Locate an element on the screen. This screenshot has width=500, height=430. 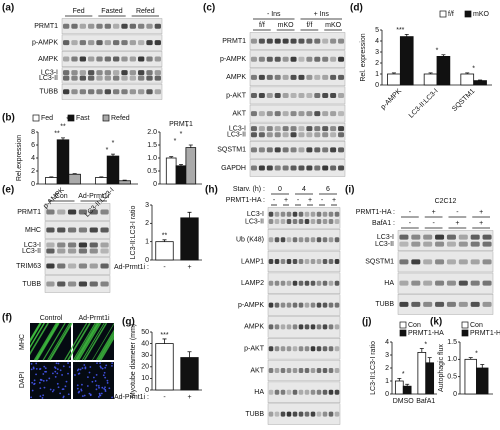
row-label: PRMT1 is located at coordinates (234, 41).